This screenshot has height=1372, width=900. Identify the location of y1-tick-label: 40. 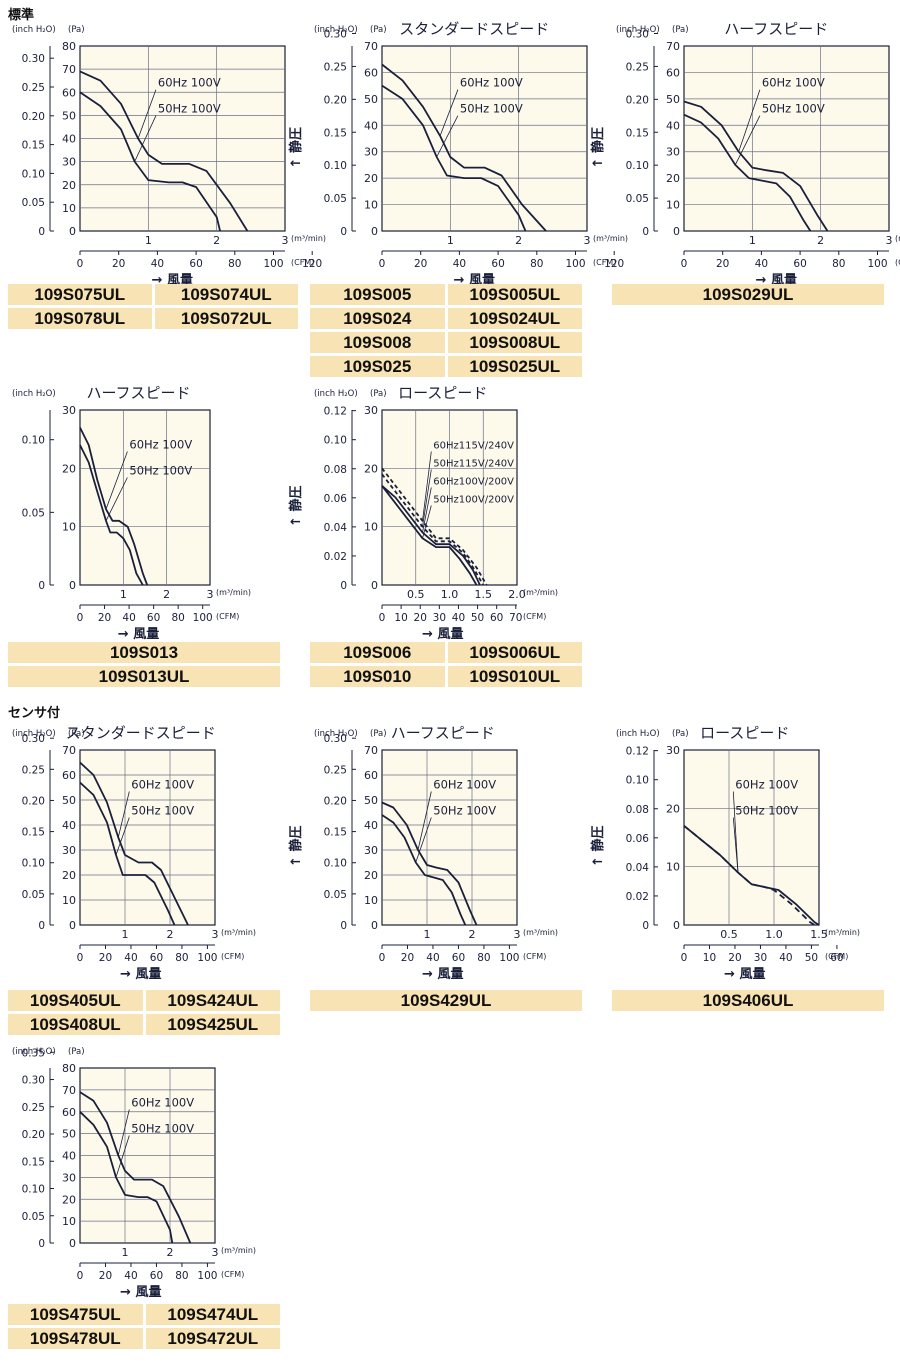
(69, 825).